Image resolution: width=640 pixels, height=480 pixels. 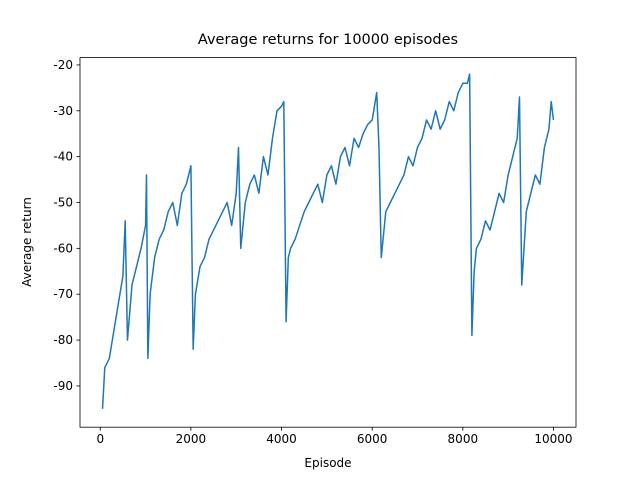 I want to click on x-tick-label: 0, so click(x=100, y=439).